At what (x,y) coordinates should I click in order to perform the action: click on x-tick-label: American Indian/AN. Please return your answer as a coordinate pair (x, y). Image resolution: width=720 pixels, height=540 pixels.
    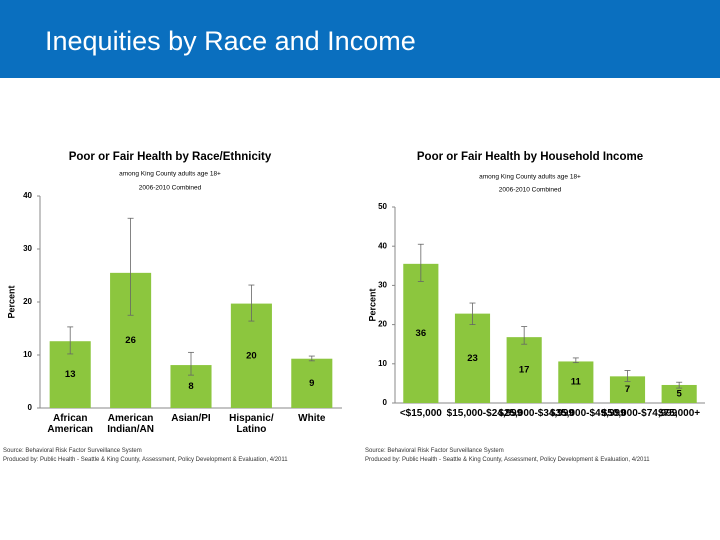
    Looking at the image, I should click on (130, 424).